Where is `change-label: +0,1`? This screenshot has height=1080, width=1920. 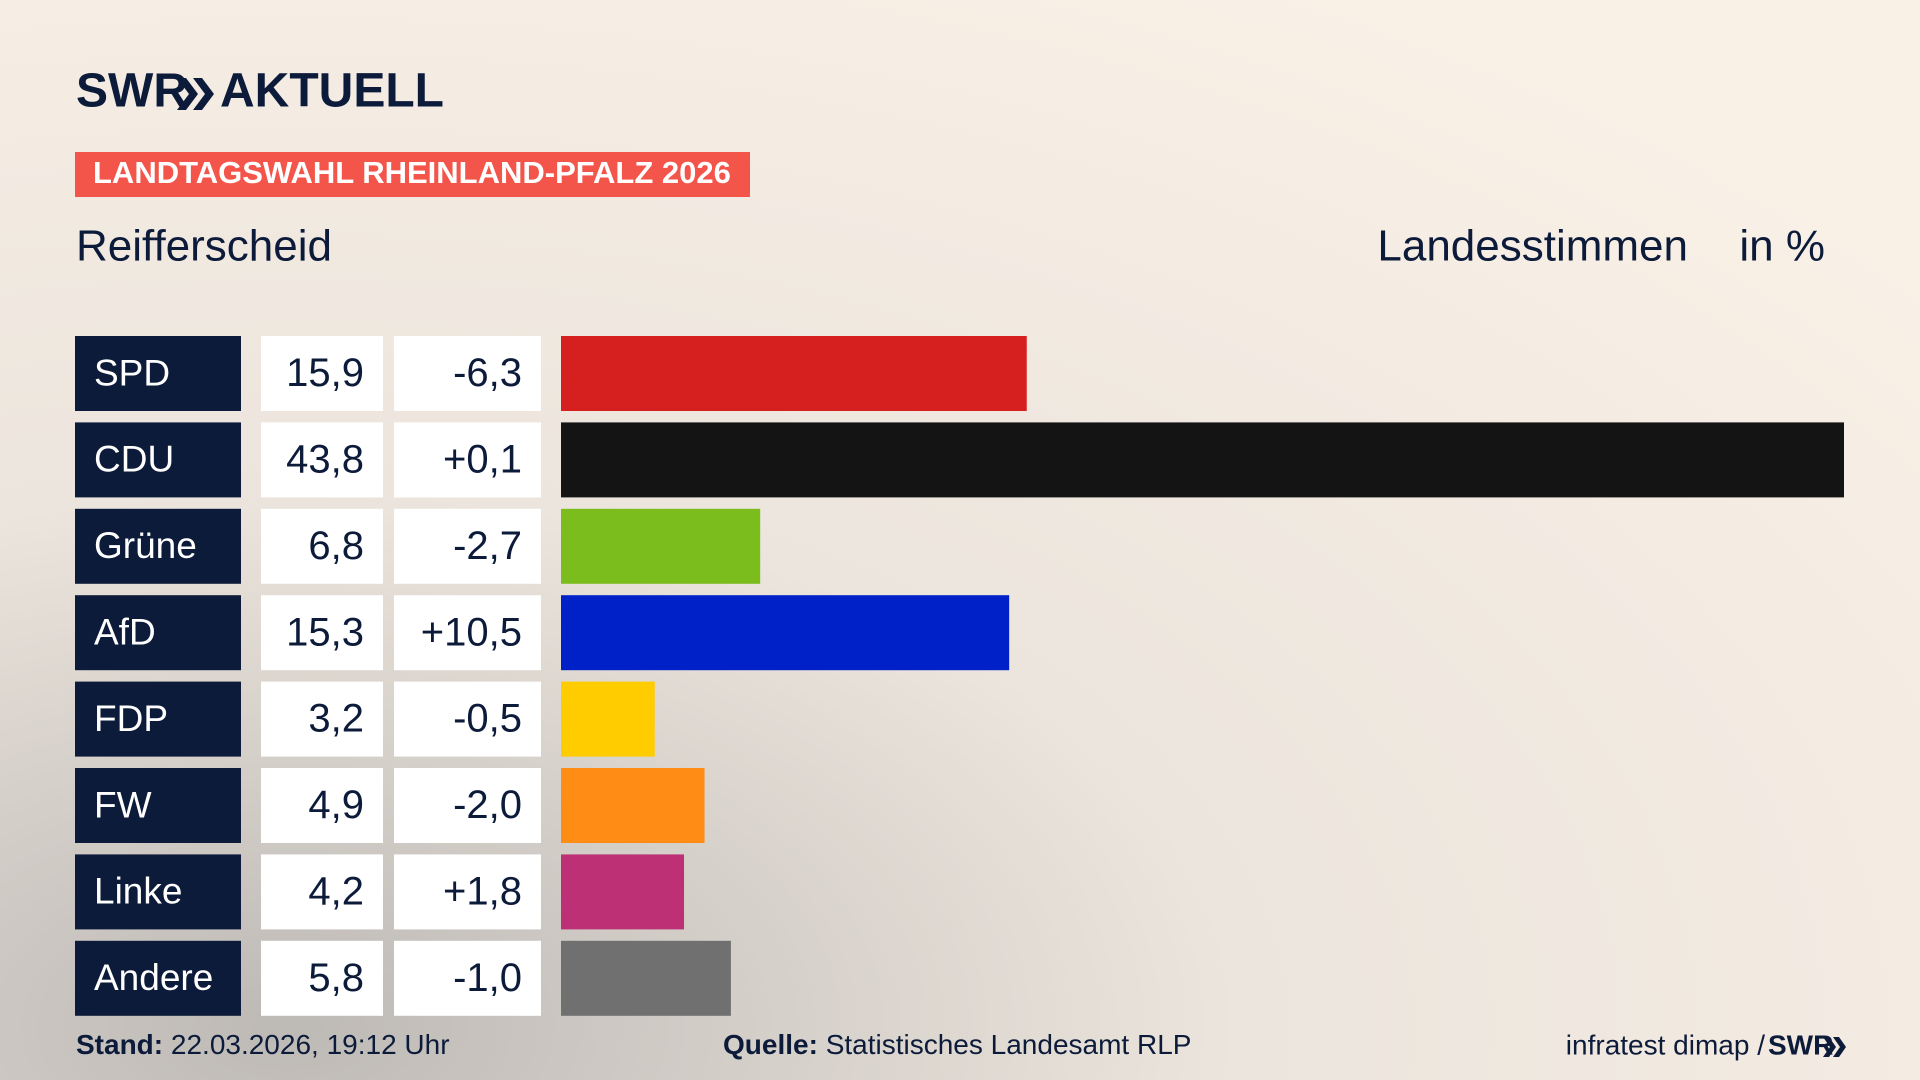 change-label: +0,1 is located at coordinates (482, 459).